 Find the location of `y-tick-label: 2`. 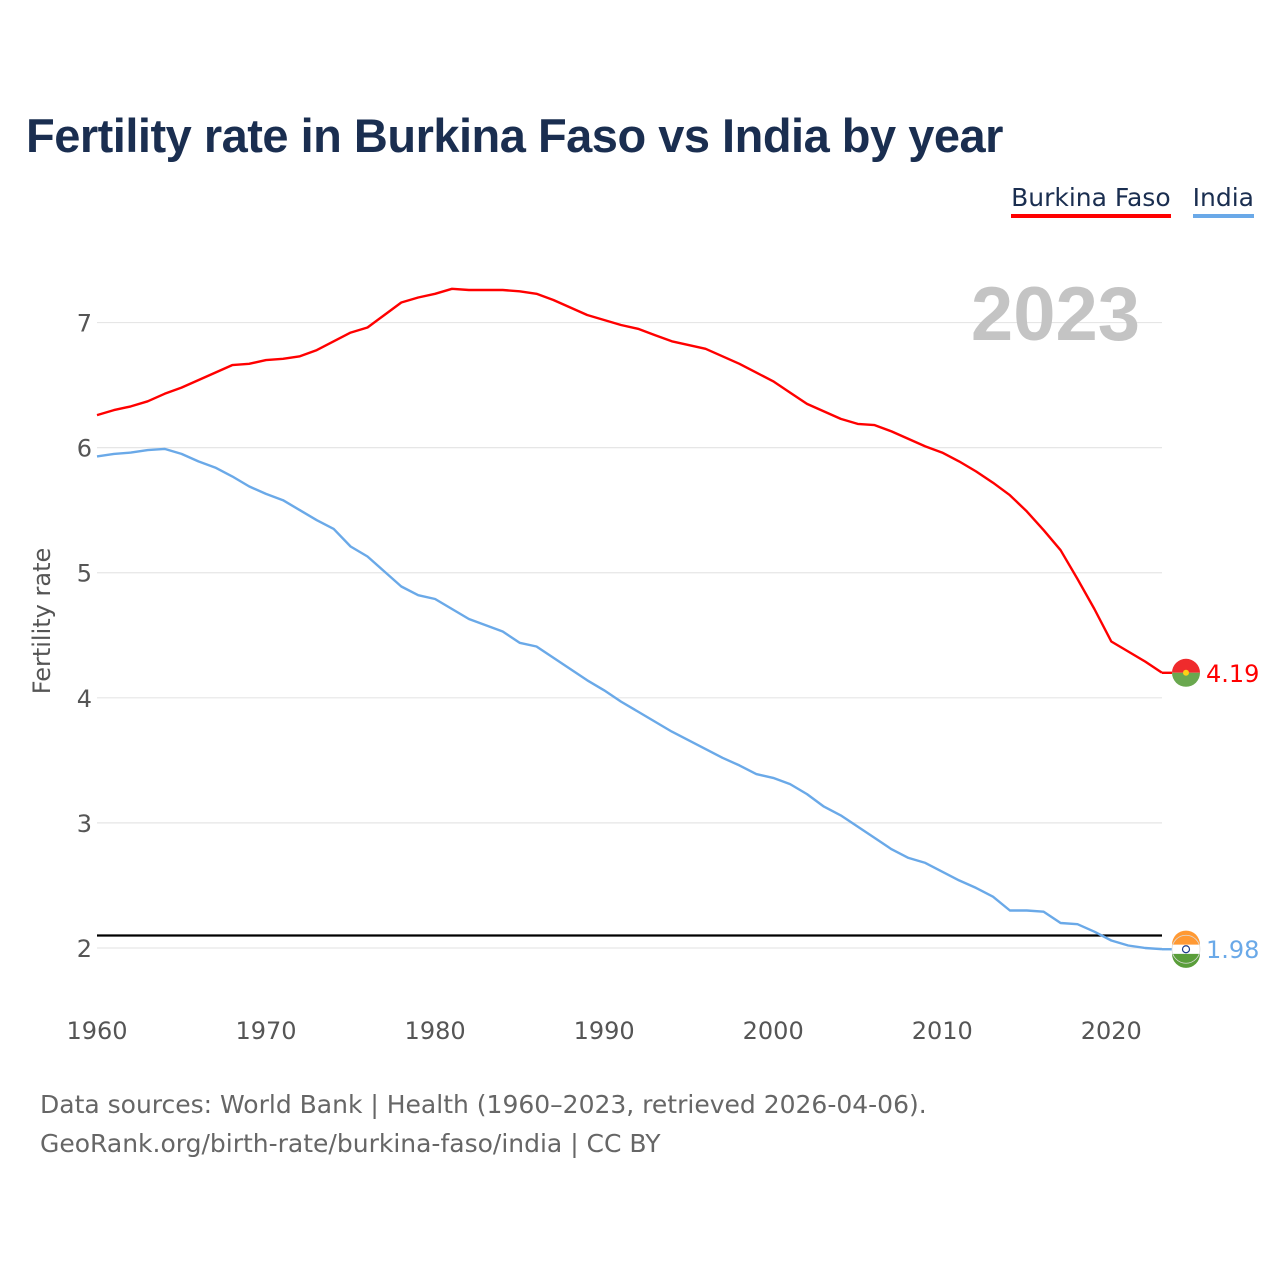

y-tick-label: 2 is located at coordinates (84, 949).